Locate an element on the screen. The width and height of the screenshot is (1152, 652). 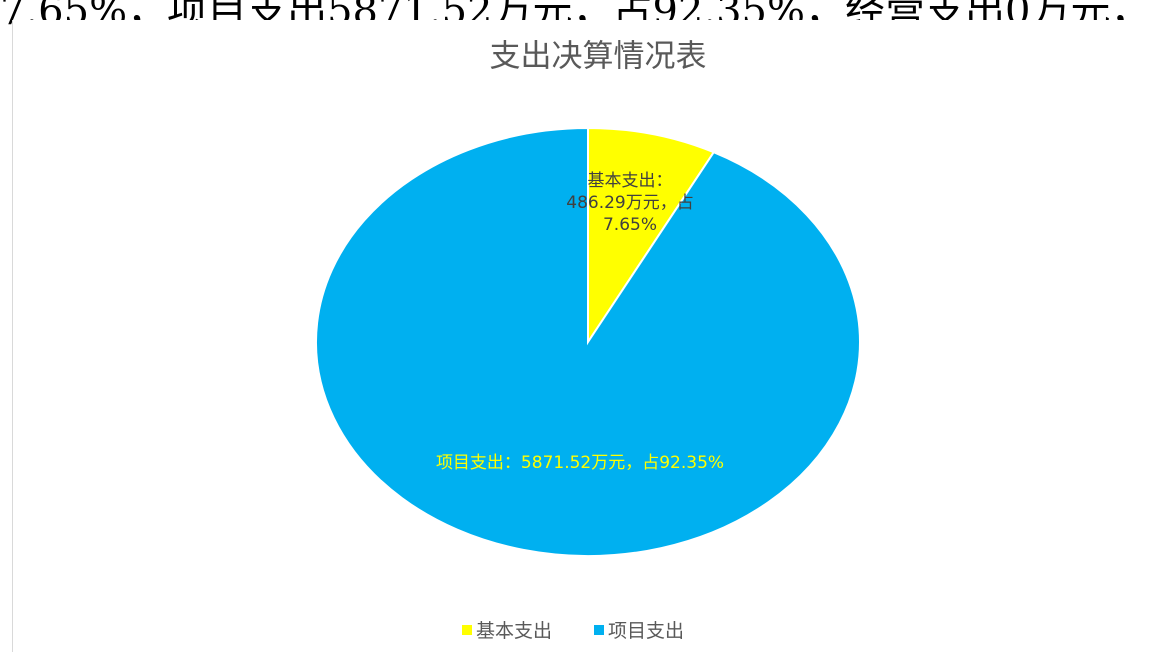
legend-item: 项目支出 is located at coordinates (639, 629).